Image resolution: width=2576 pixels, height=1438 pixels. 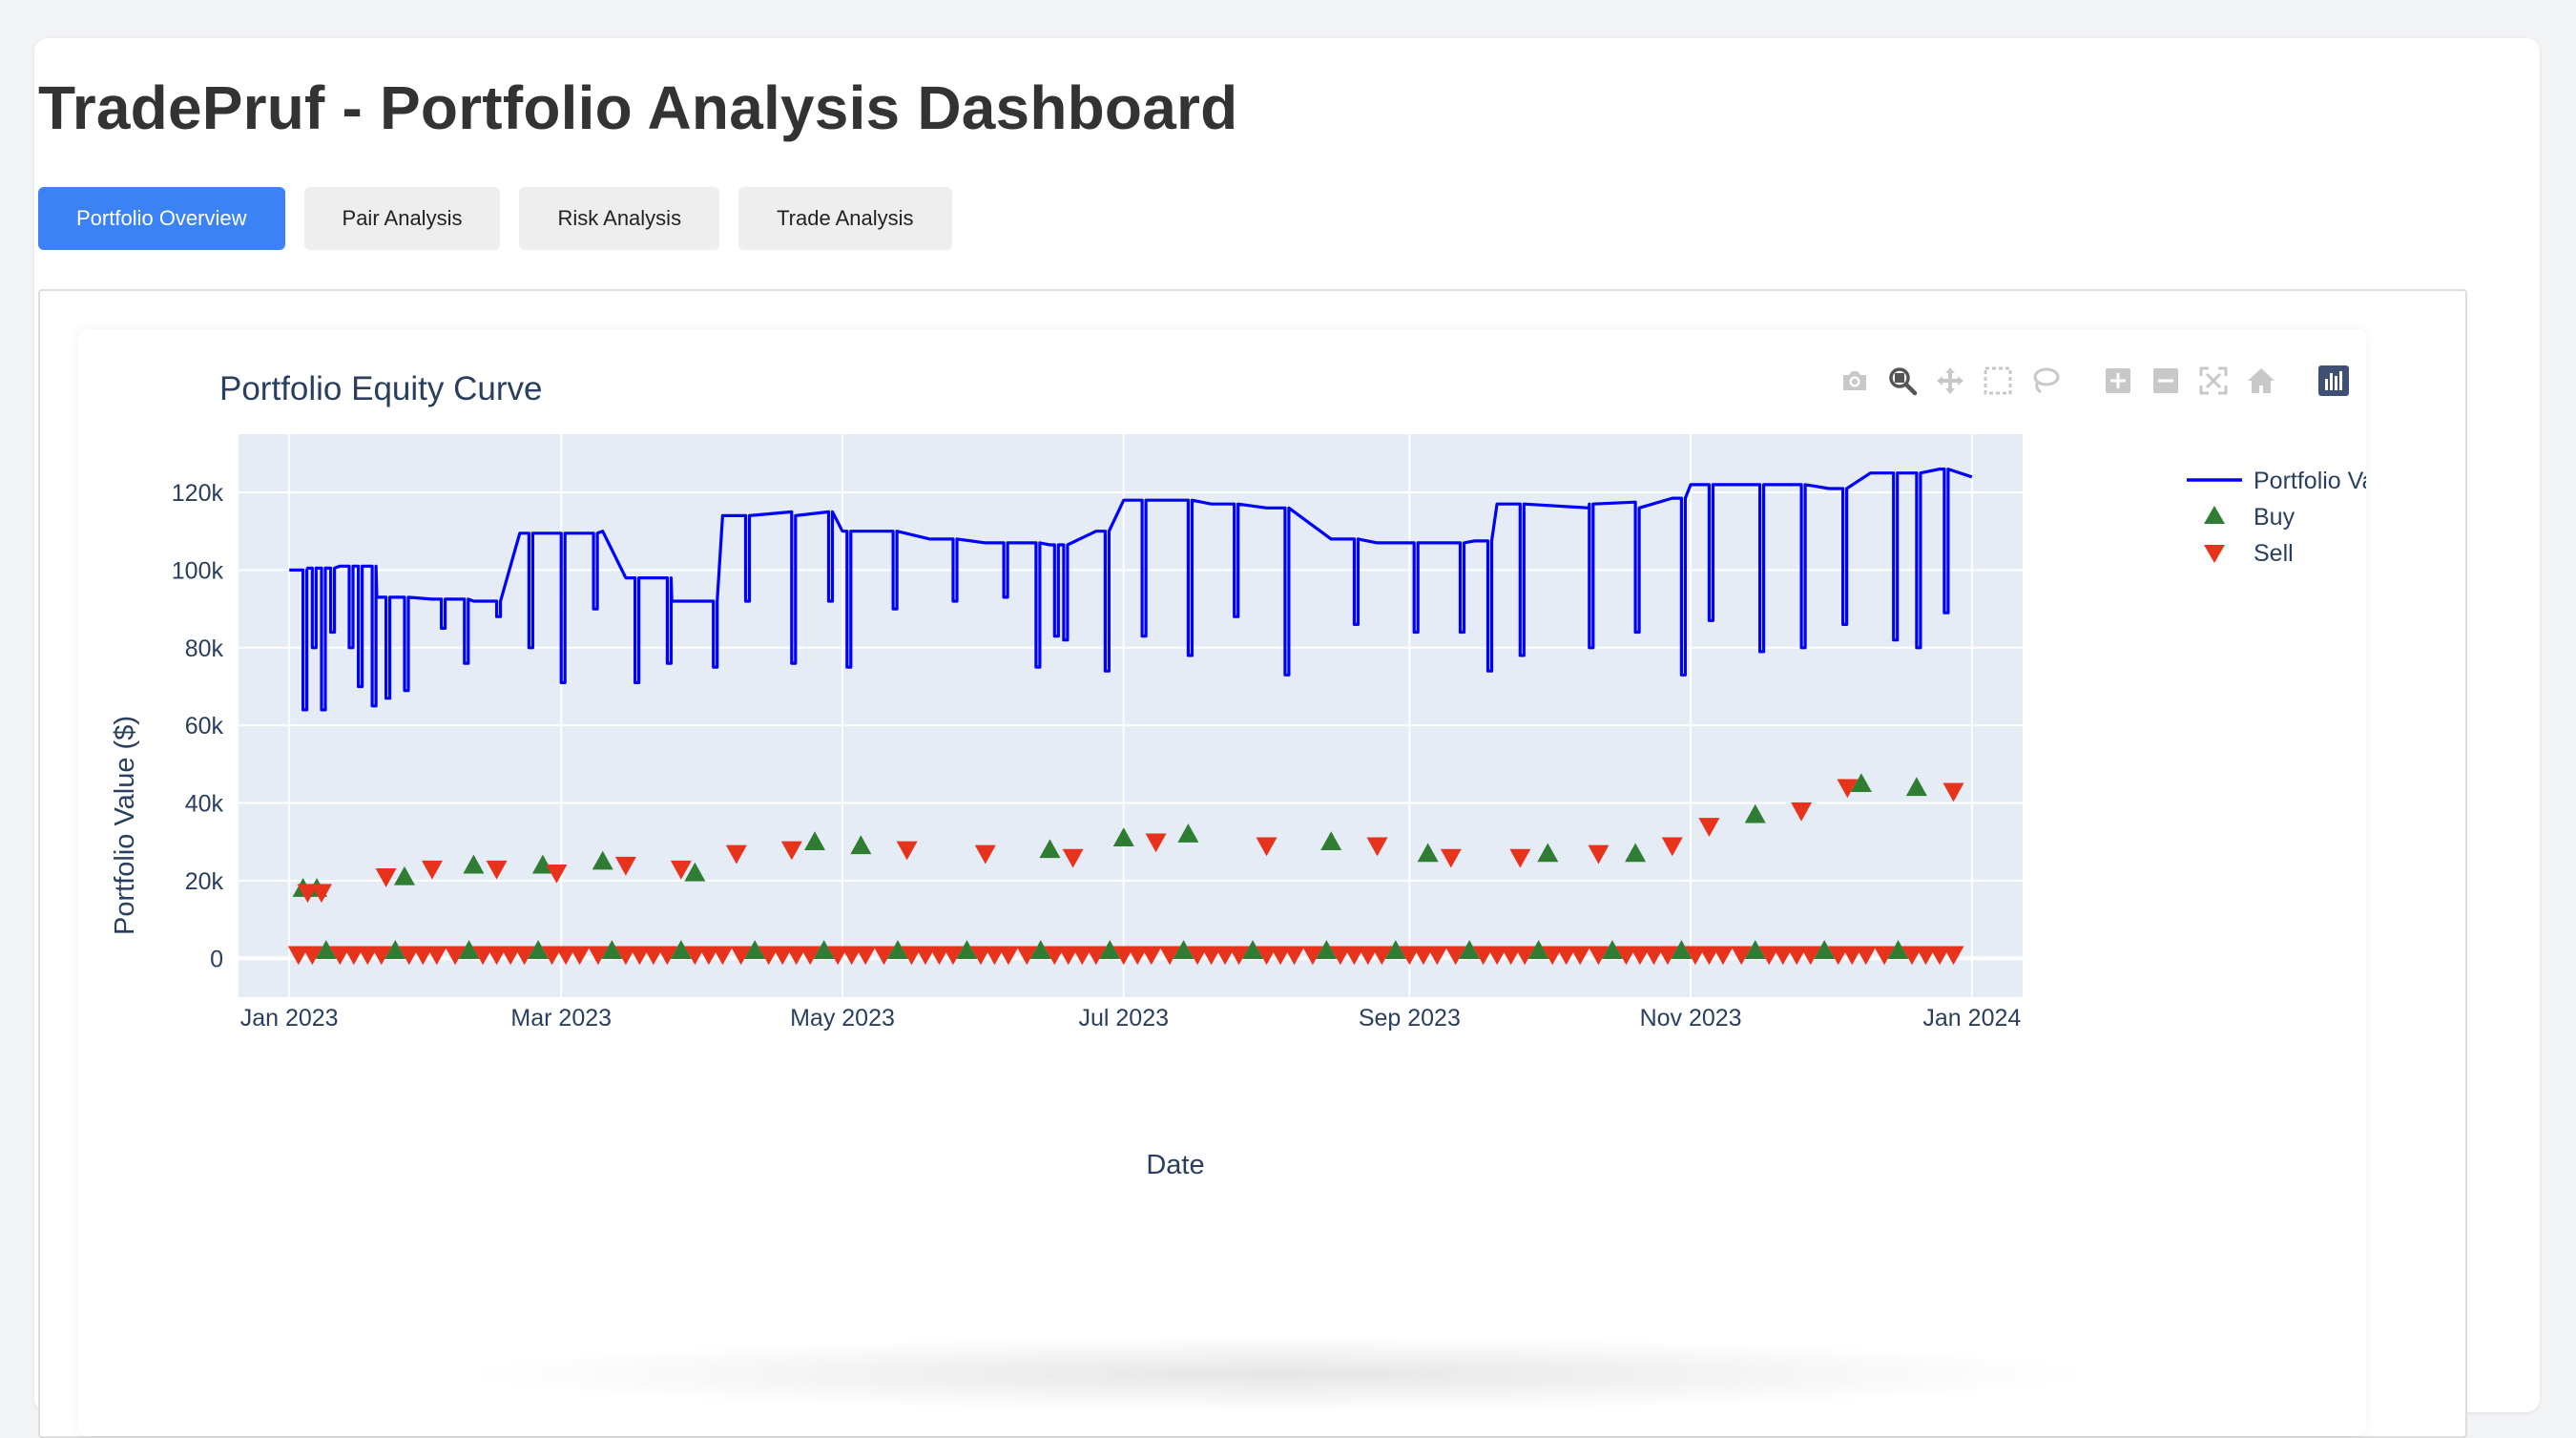 I want to click on autoscale-icon, so click(x=2213, y=381).